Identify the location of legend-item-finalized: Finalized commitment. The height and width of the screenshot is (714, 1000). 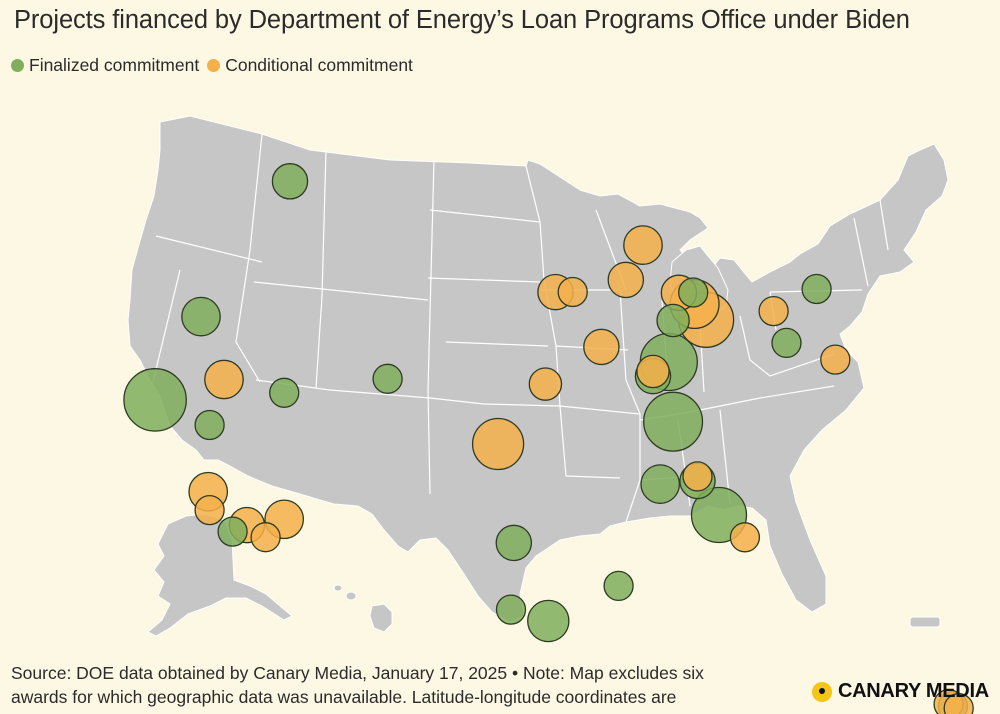
(105, 65).